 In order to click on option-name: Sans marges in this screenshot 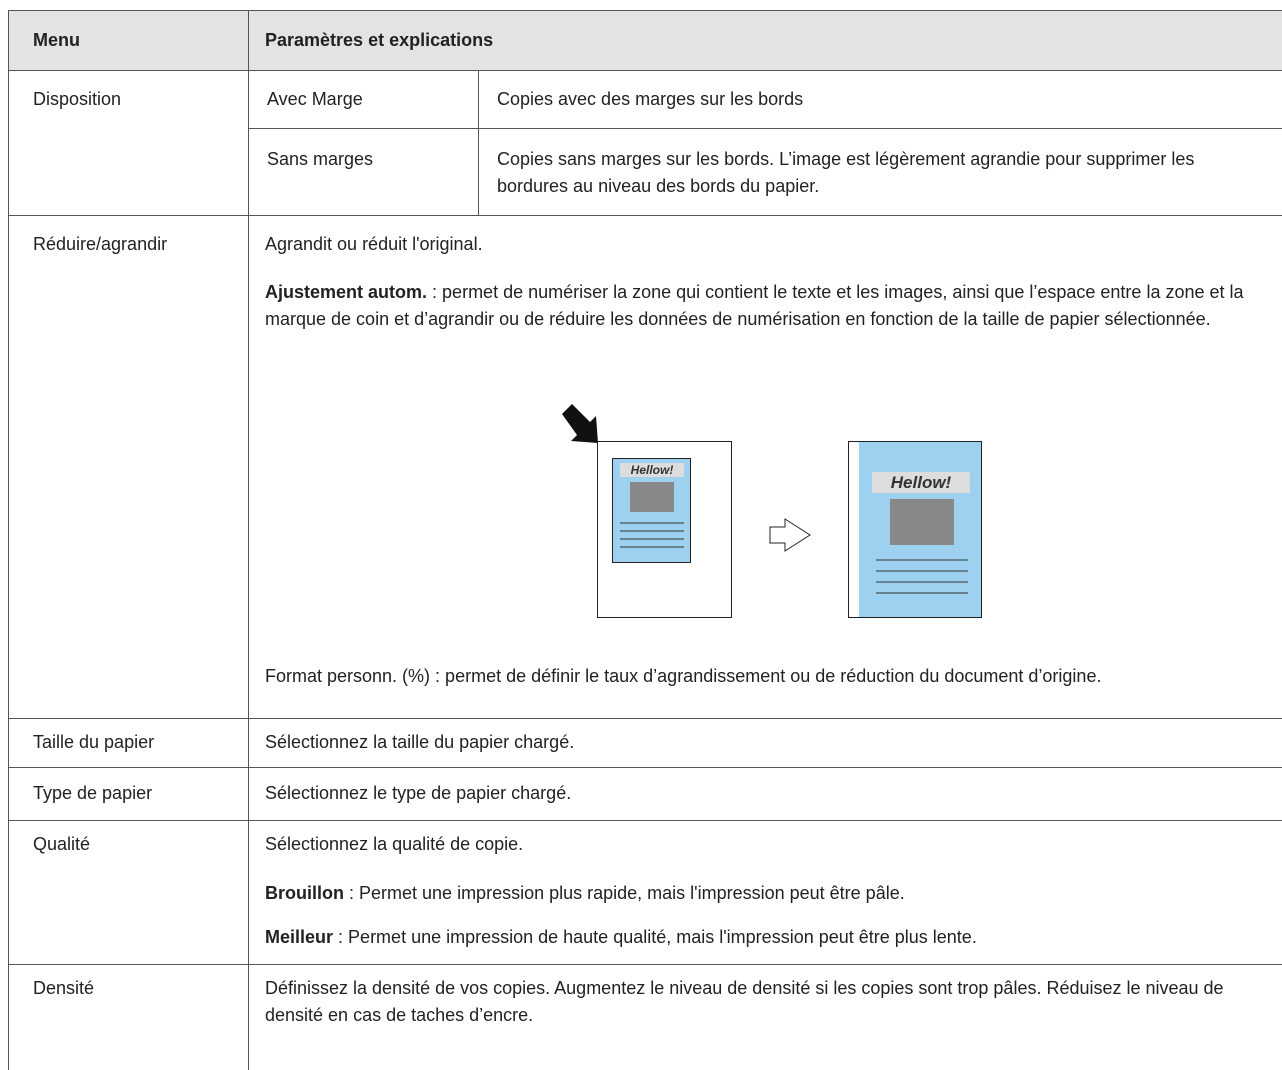, I will do `click(320, 159)`.